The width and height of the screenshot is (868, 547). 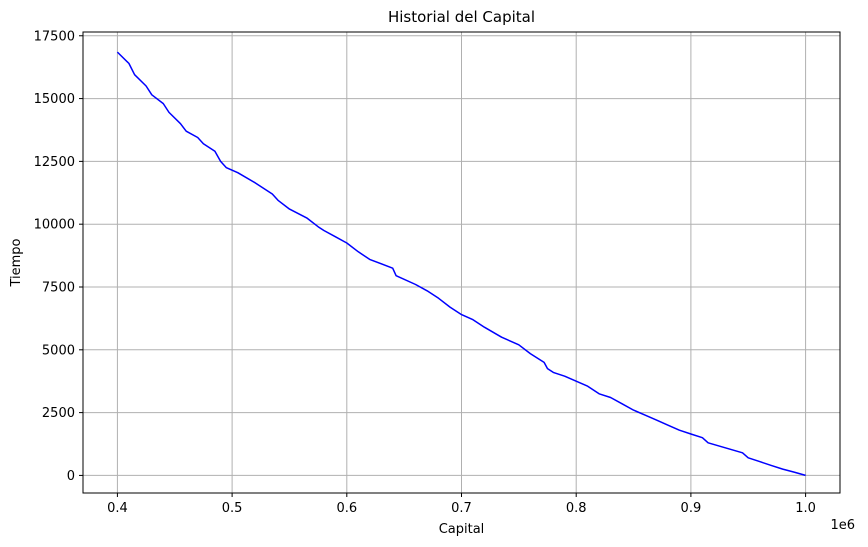 I want to click on y-tick-label: 7500, so click(x=58, y=287).